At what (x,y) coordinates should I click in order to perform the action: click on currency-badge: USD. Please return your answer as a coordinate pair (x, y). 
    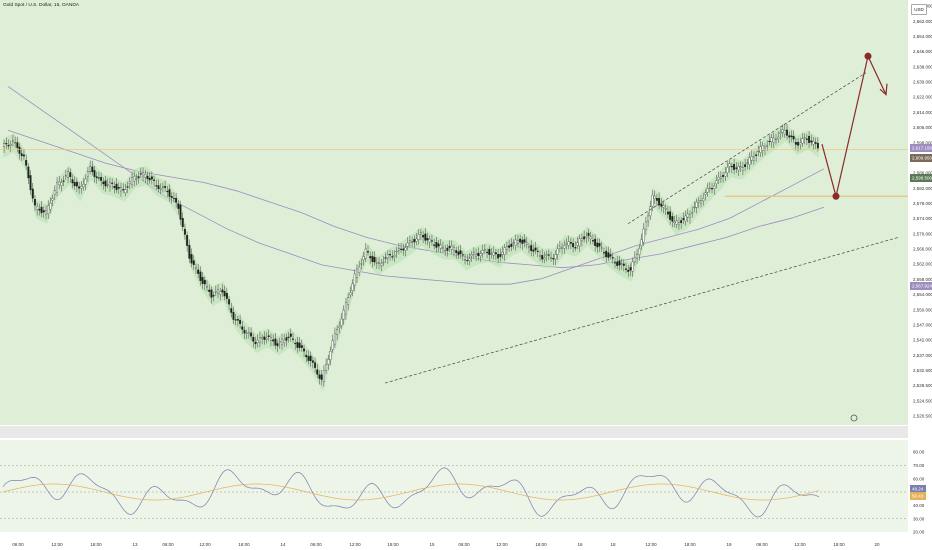
    Looking at the image, I should click on (919, 9).